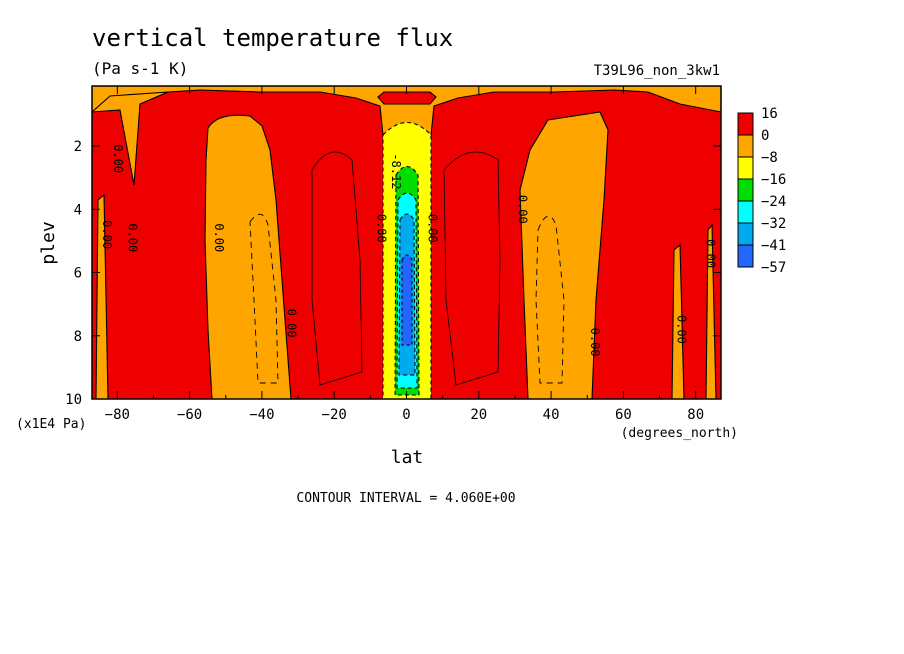 The width and height of the screenshot is (904, 654). What do you see at coordinates (405, 498) in the screenshot?
I see `contour-interval-note: CONTOUR INTERVAL = 4.060E+00` at bounding box center [405, 498].